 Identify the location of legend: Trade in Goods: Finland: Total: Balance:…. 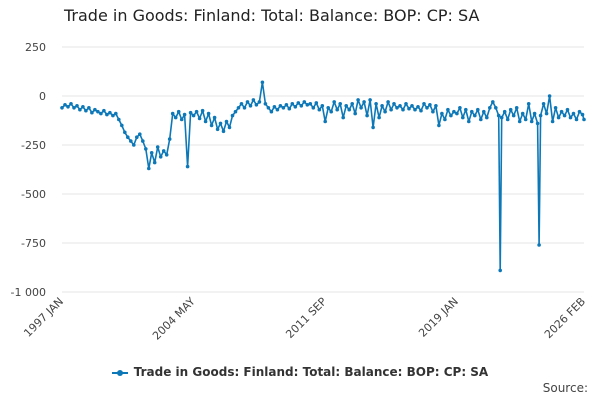
(300, 372).